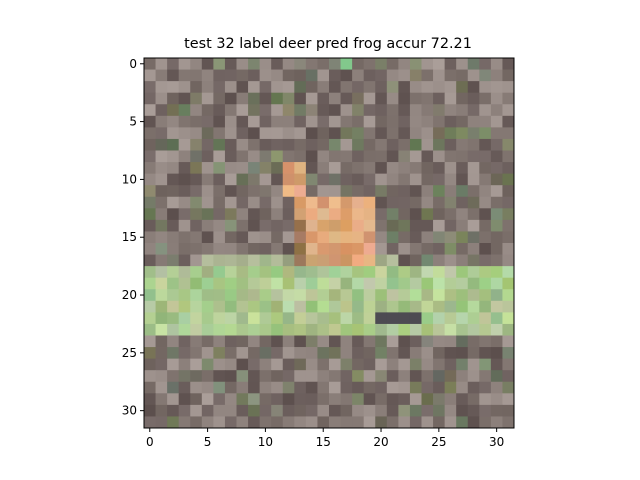  I want to click on x-tick-label: 0, so click(150, 442).